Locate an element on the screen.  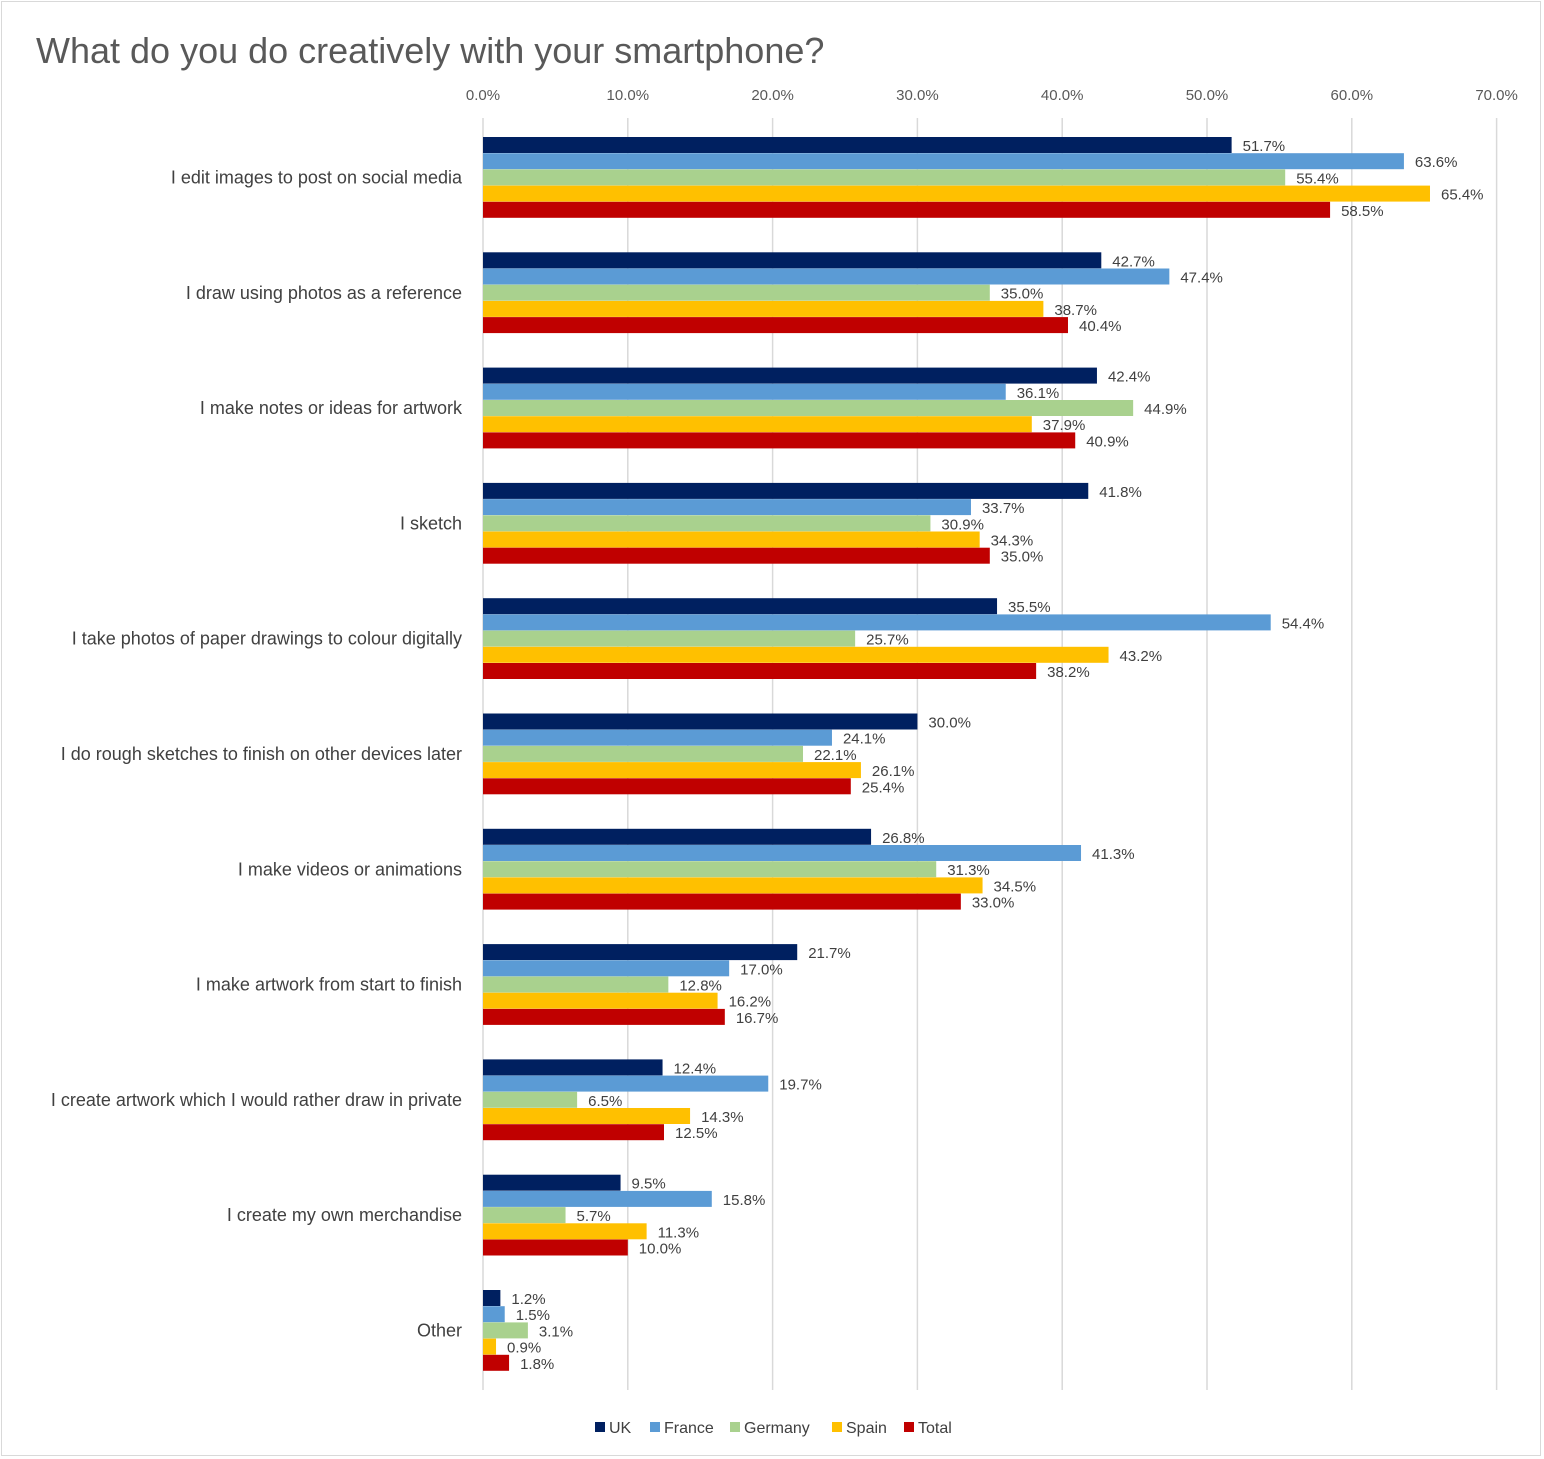
data-label: 54.4% is located at coordinates (1303, 623).